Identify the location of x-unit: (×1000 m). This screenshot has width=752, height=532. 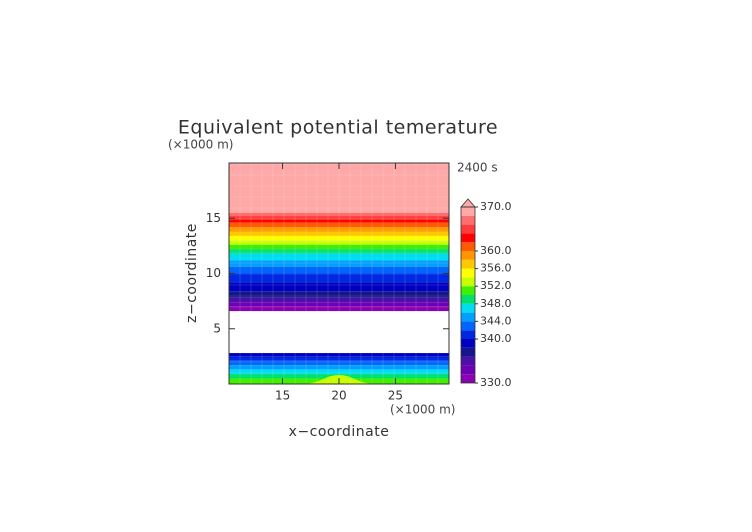
(422, 410).